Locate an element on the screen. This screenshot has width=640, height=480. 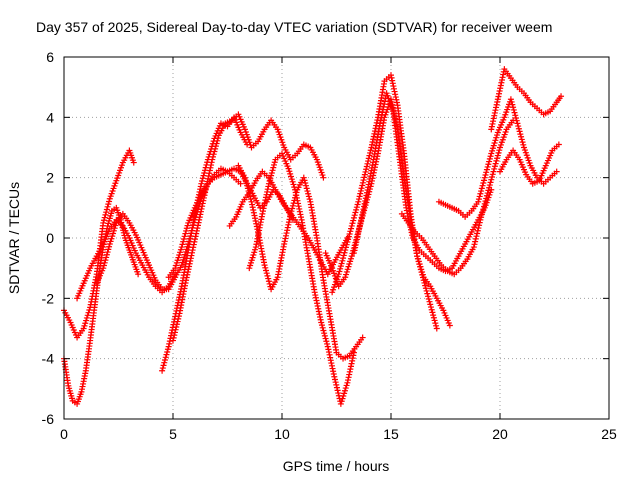
y-tick-label: 2 is located at coordinates (50, 178).